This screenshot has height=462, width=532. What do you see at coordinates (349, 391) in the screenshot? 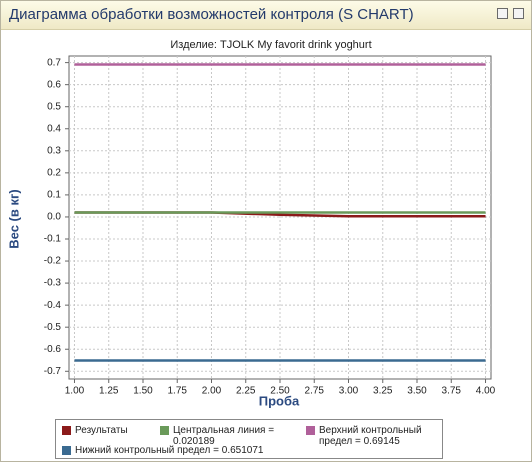
I see `x-tick-label: 3.00` at bounding box center [349, 391].